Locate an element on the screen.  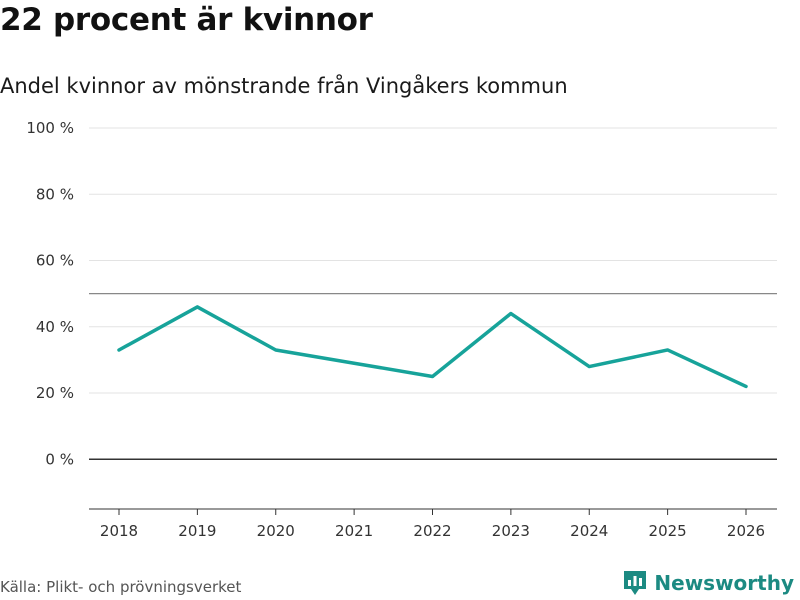
x-tick-label: 2022 is located at coordinates (432, 531).